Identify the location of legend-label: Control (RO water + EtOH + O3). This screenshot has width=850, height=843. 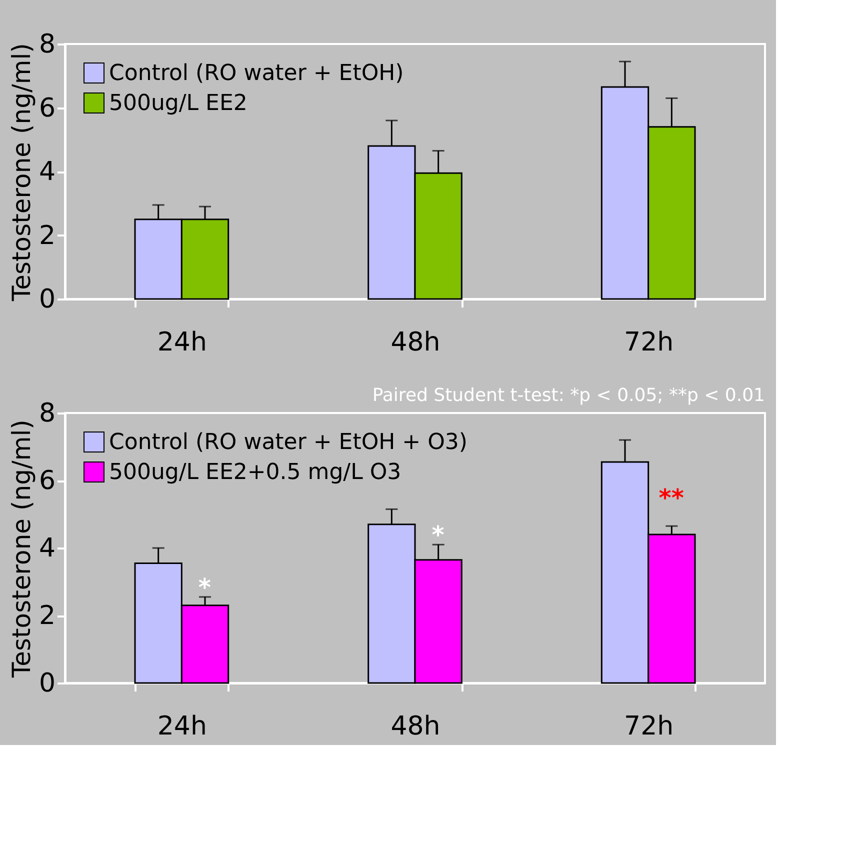
(288, 442).